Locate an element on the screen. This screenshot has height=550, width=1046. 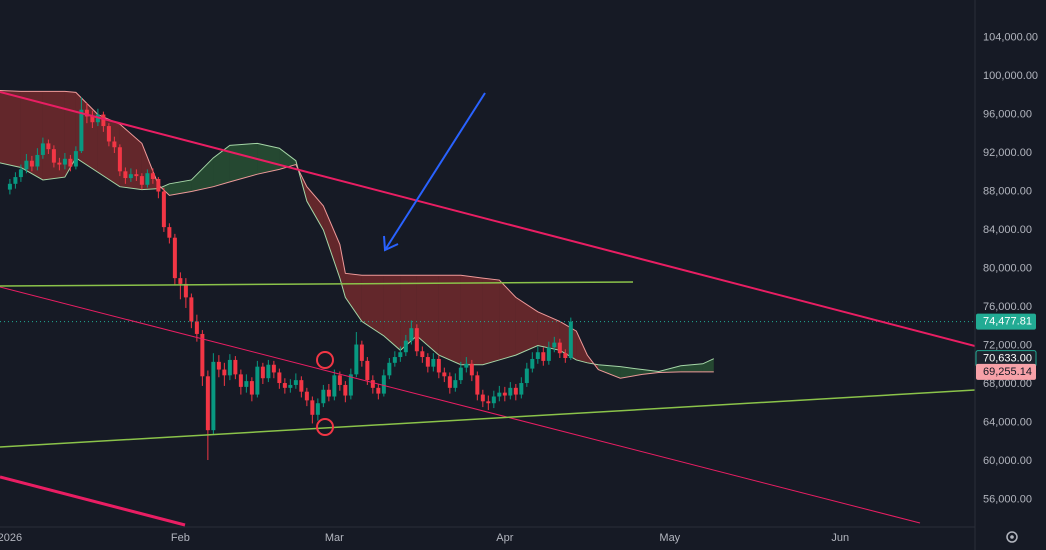
y-tick-label: 104,000.00 is located at coordinates (1010, 37).